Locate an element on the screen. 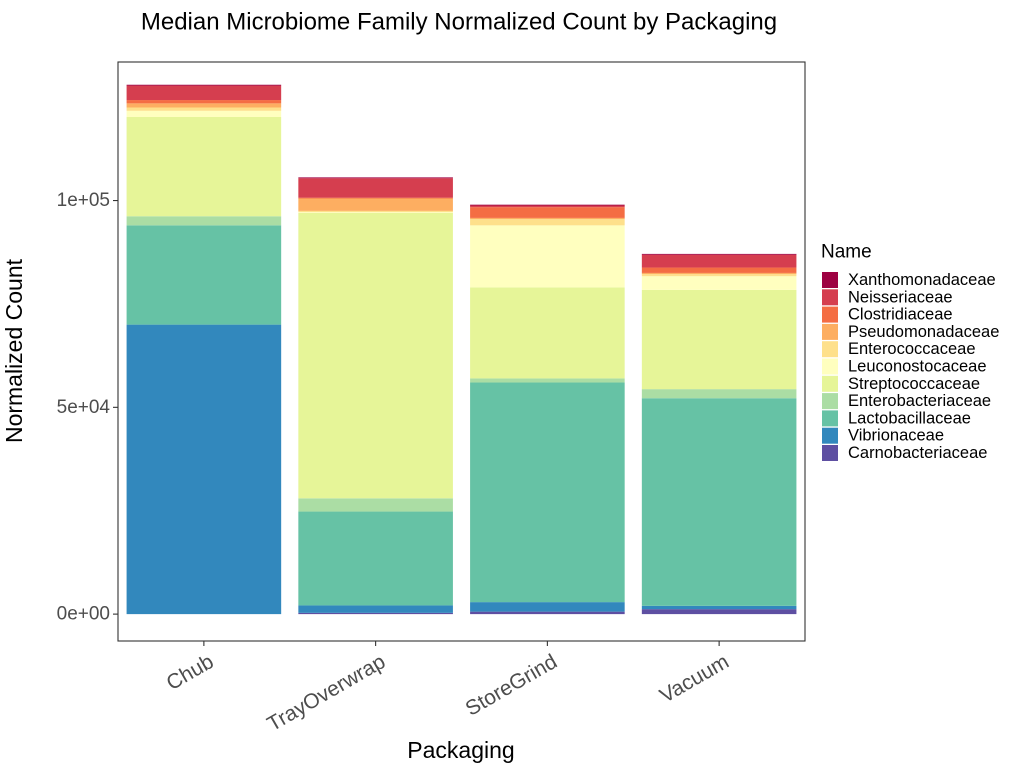 This screenshot has height=768, width=1024. legend-item: Clostridiaceae is located at coordinates (887, 315).